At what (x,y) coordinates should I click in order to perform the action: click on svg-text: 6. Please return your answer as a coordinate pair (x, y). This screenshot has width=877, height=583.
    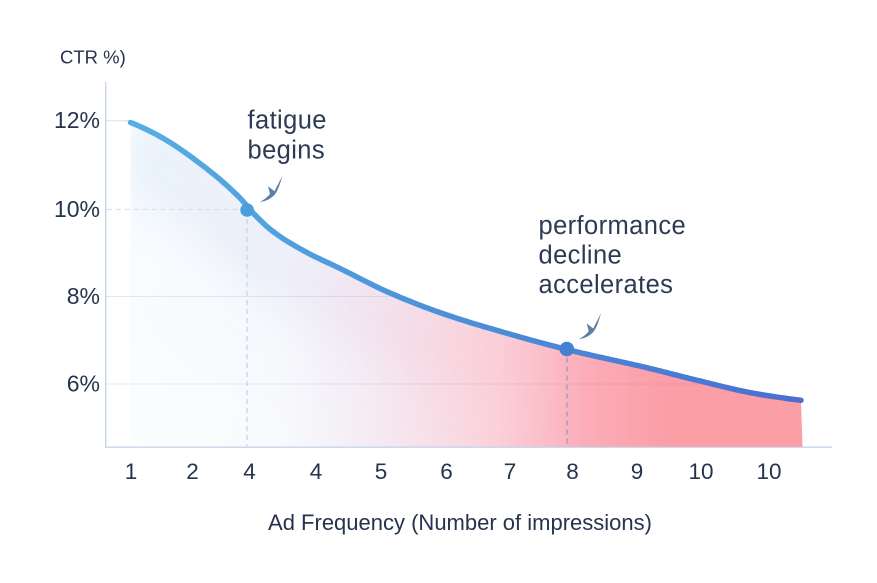
    Looking at the image, I should click on (446, 471).